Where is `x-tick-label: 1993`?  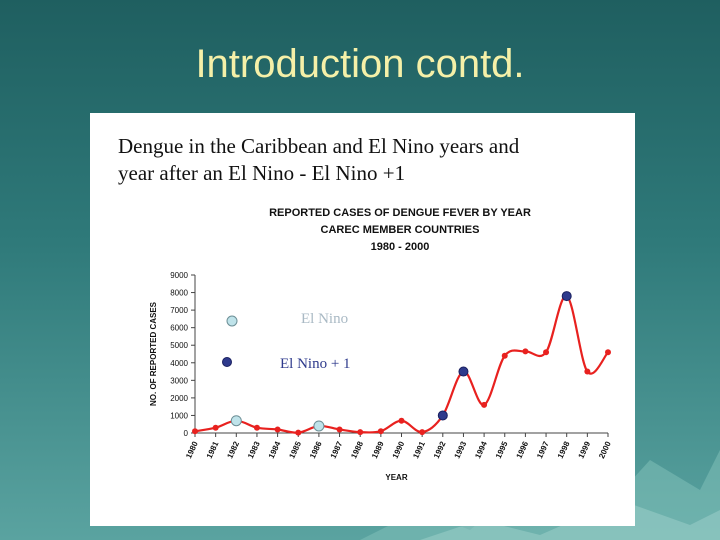
x-tick-label: 1993 is located at coordinates (461, 450).